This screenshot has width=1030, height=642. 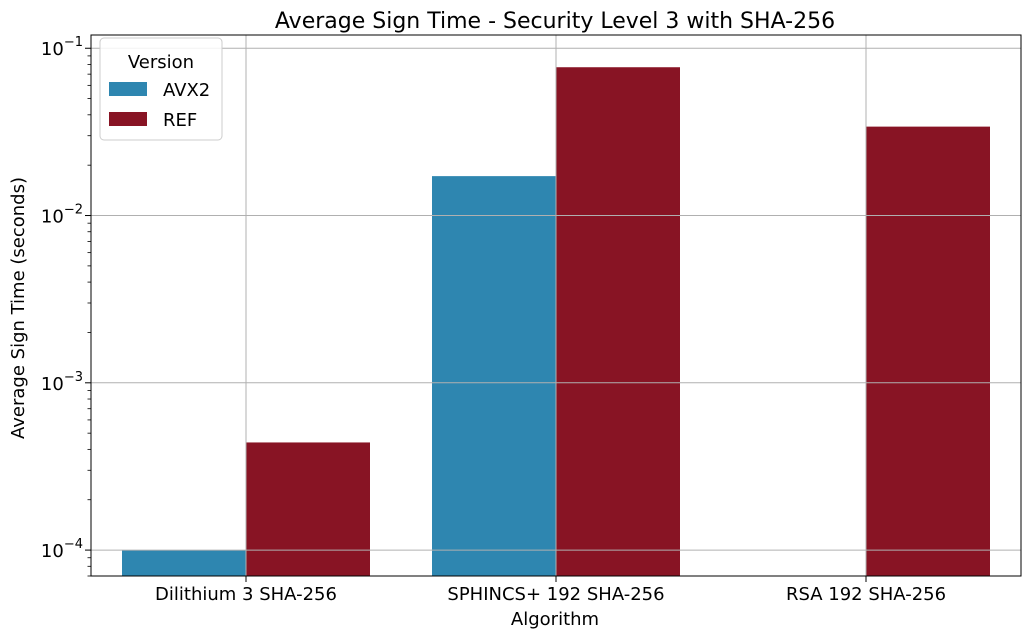 I want to click on x-tick-label-0: Dilithium 3 SHA-256, so click(x=246, y=594).